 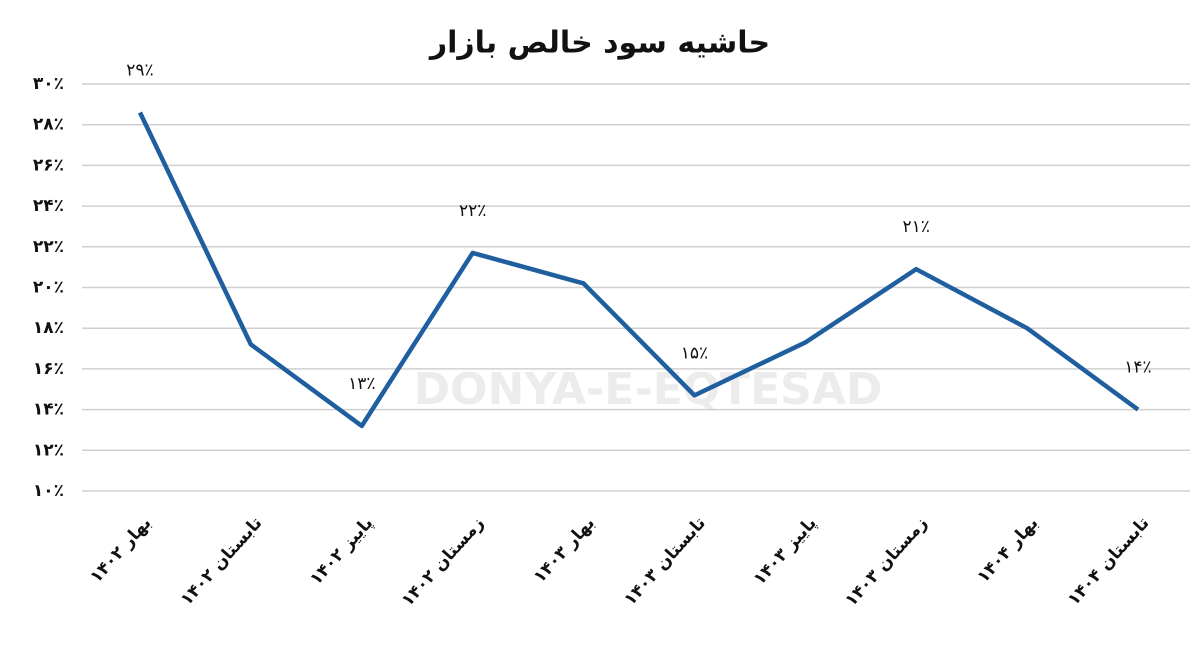 What do you see at coordinates (1007, 550) in the screenshot?
I see `x-tick-label: بهار ۱۴۰۴` at bounding box center [1007, 550].